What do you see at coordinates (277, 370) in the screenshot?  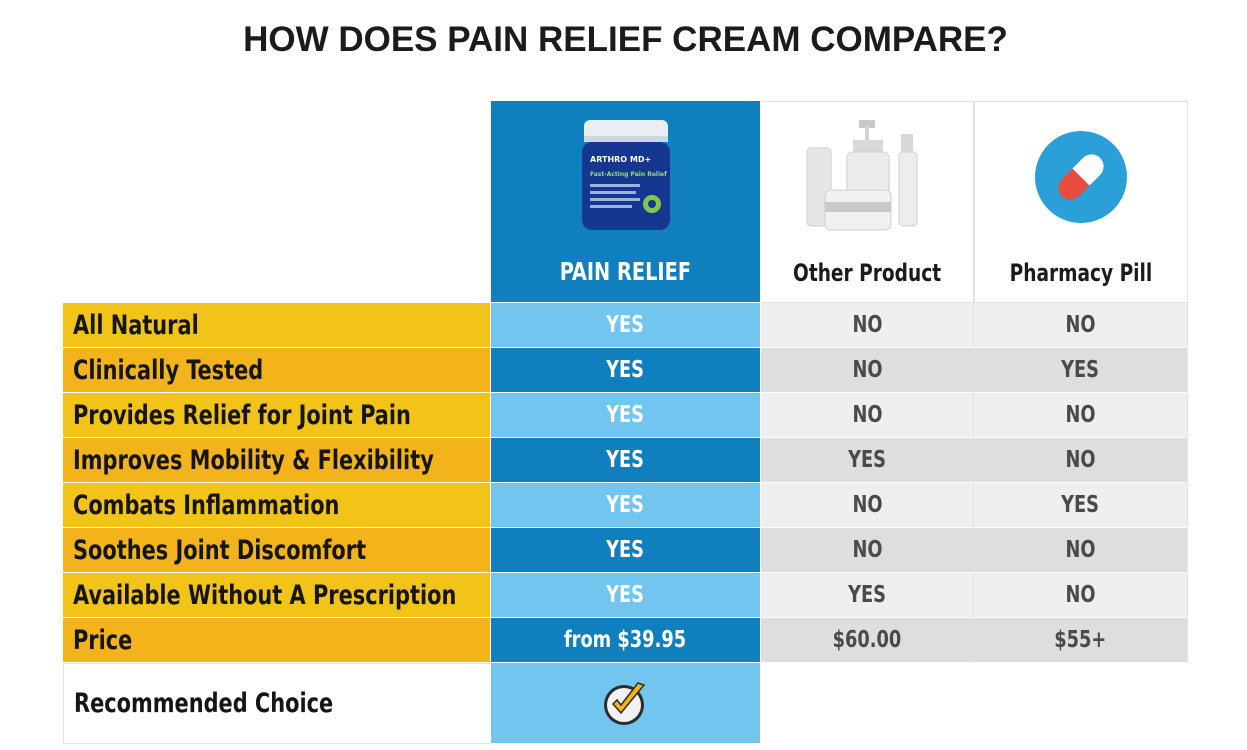 I see `feature-label: Clinically Tested` at bounding box center [277, 370].